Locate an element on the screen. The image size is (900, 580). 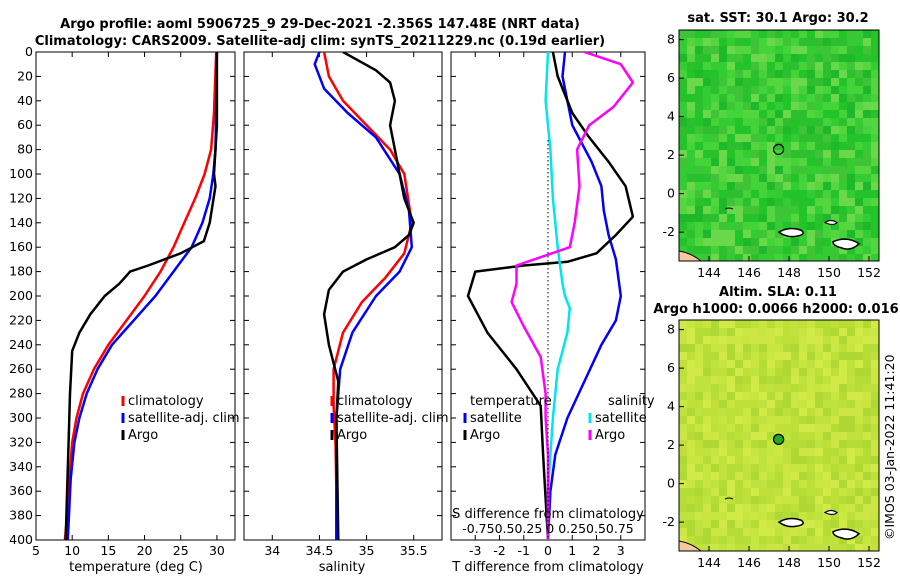
difference-xtick-label: 2 is located at coordinates (597, 550).